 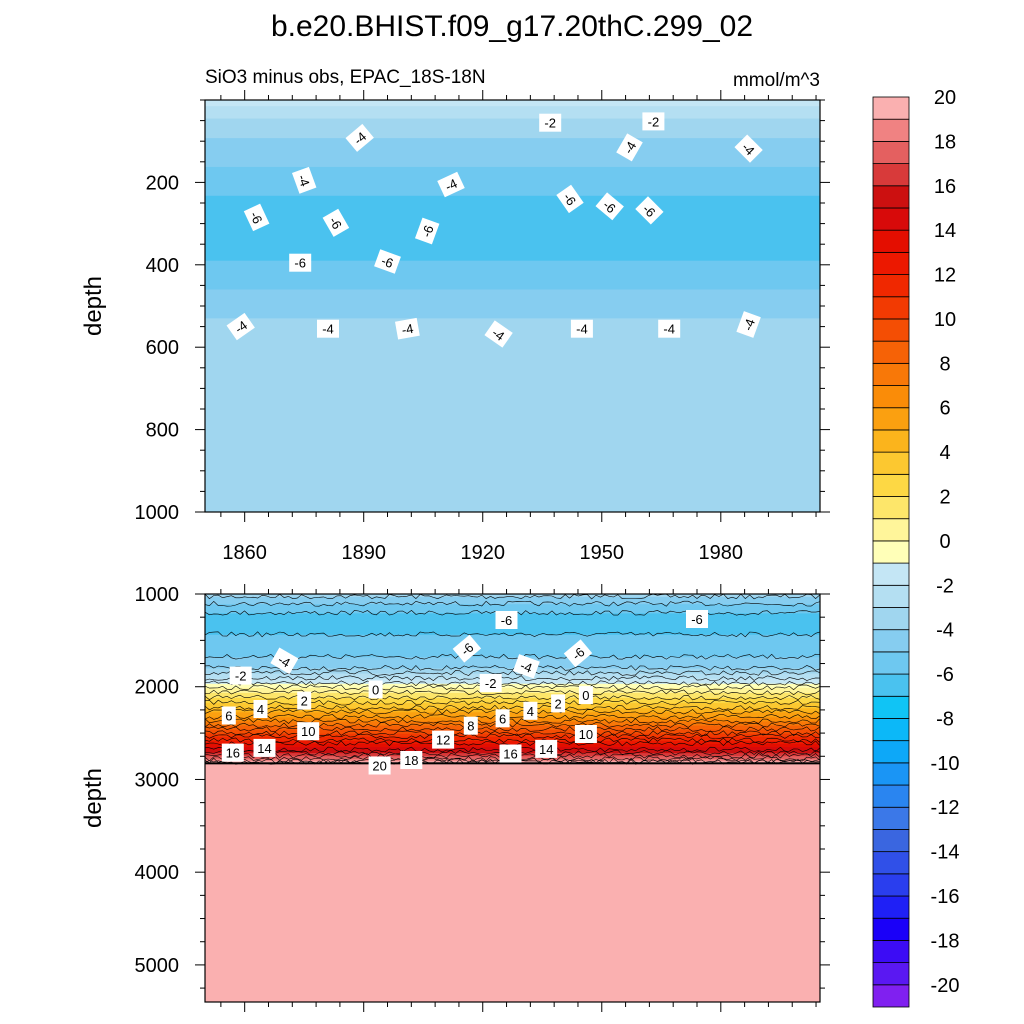 What do you see at coordinates (945, 142) in the screenshot?
I see `colorbar-tick-label: 18` at bounding box center [945, 142].